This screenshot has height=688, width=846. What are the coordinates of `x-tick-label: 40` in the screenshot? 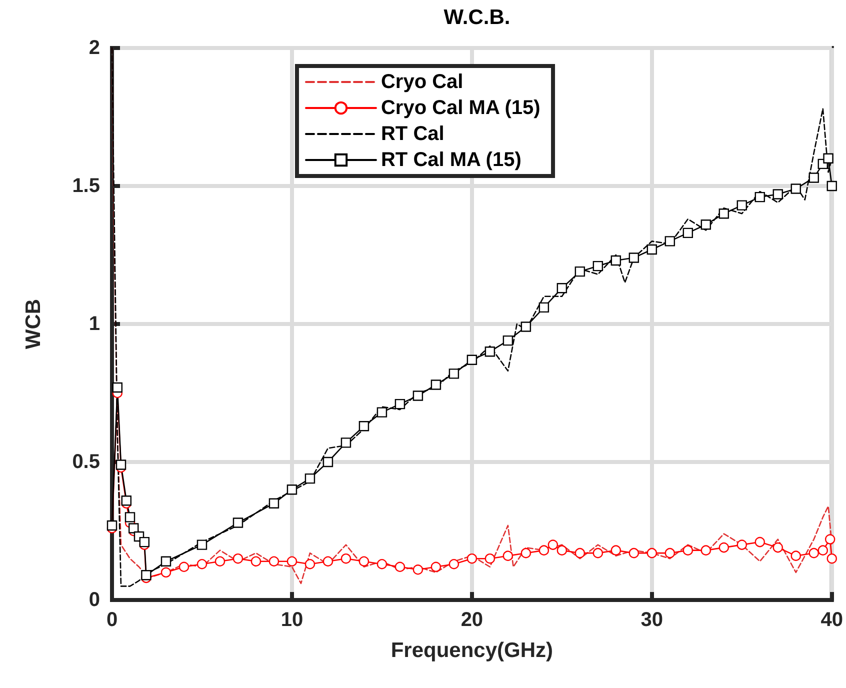 It's located at (831, 620).